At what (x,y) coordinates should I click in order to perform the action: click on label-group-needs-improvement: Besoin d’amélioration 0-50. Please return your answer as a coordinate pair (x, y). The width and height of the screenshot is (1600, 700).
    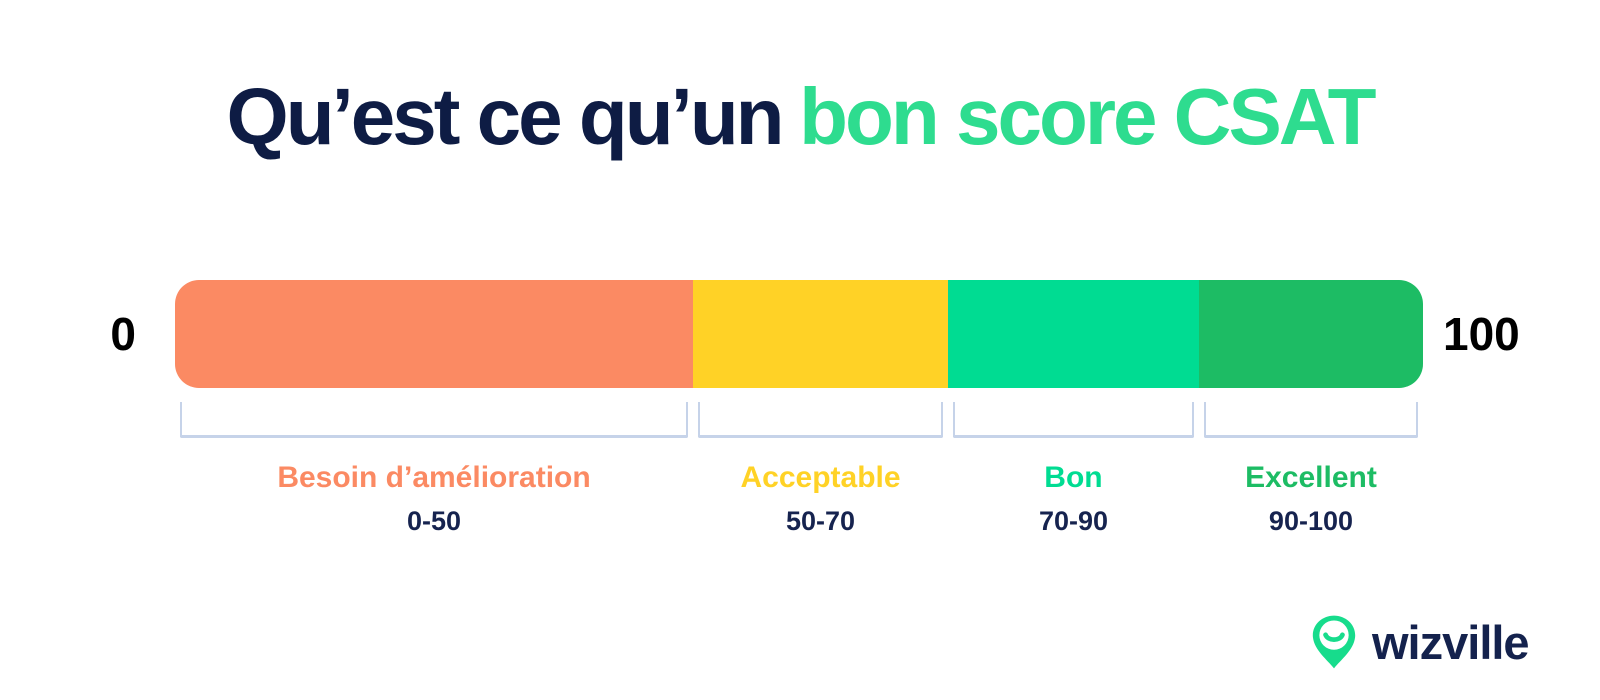
    Looking at the image, I should click on (434, 498).